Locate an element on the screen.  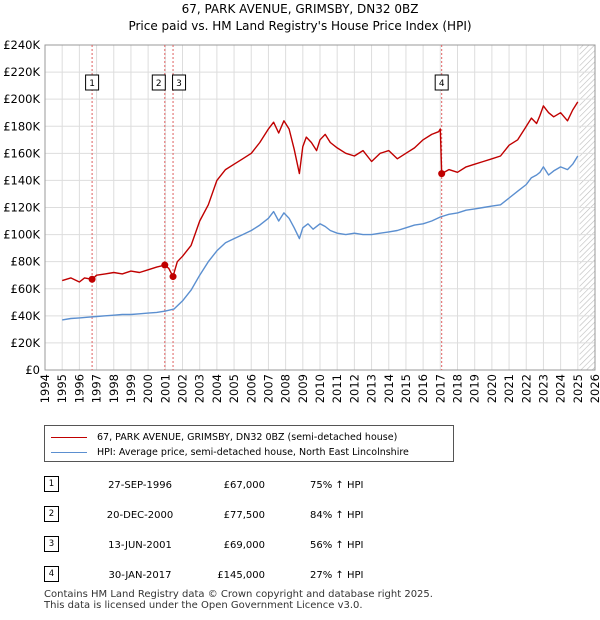
transaction-hpi-change: 75% ↑ HPI is located at coordinates (337, 485).